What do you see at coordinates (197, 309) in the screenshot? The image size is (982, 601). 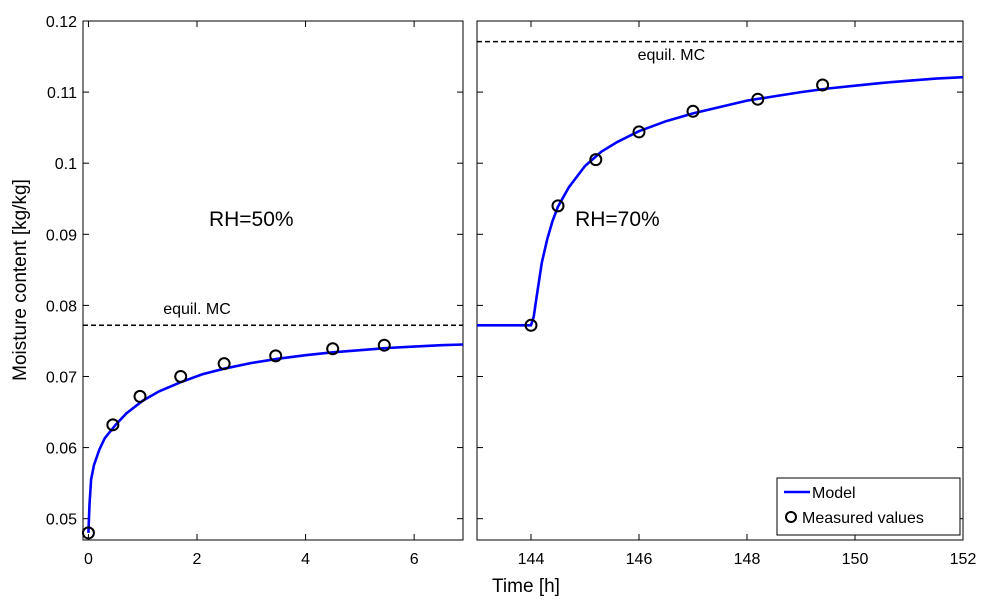 I see `left-equil-label: equil. MC` at bounding box center [197, 309].